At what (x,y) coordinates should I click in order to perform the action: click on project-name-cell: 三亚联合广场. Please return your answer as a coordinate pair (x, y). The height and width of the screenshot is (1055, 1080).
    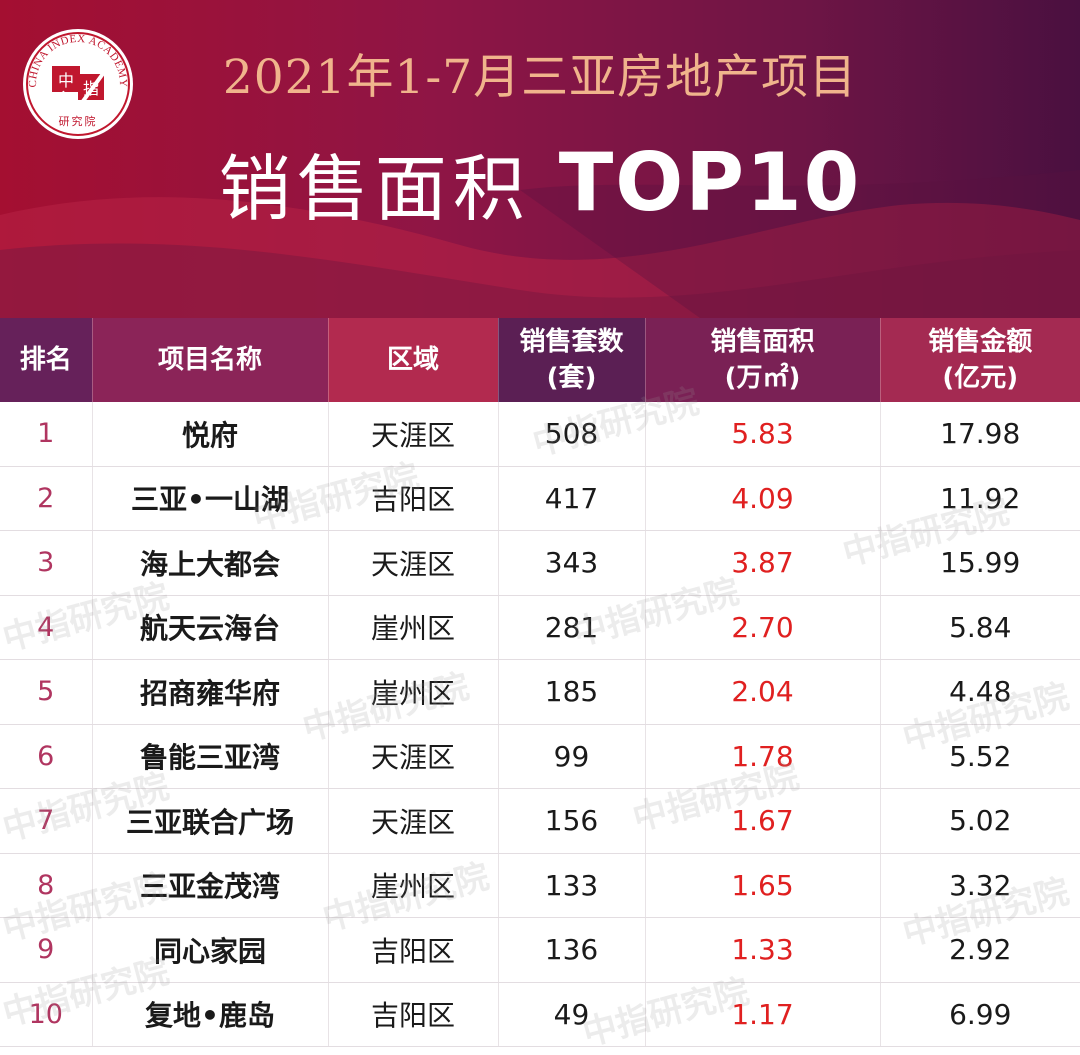
    Looking at the image, I should click on (210, 821).